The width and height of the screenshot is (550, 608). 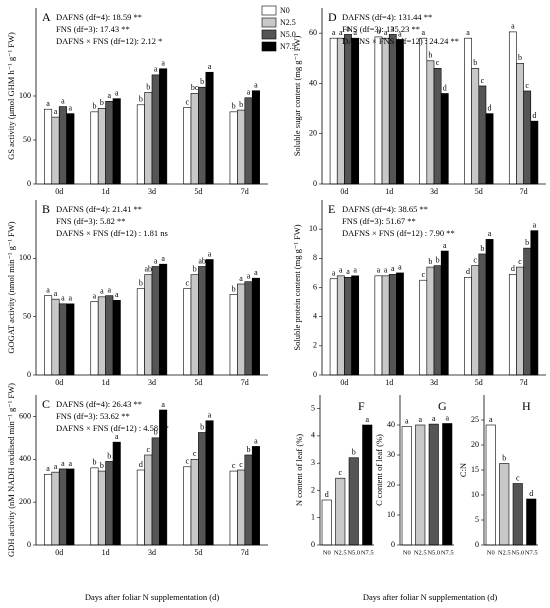 What do you see at coordinates (152, 597) in the screenshot?
I see `x-axis-title: Days after foliar N supplementation (d)` at bounding box center [152, 597].